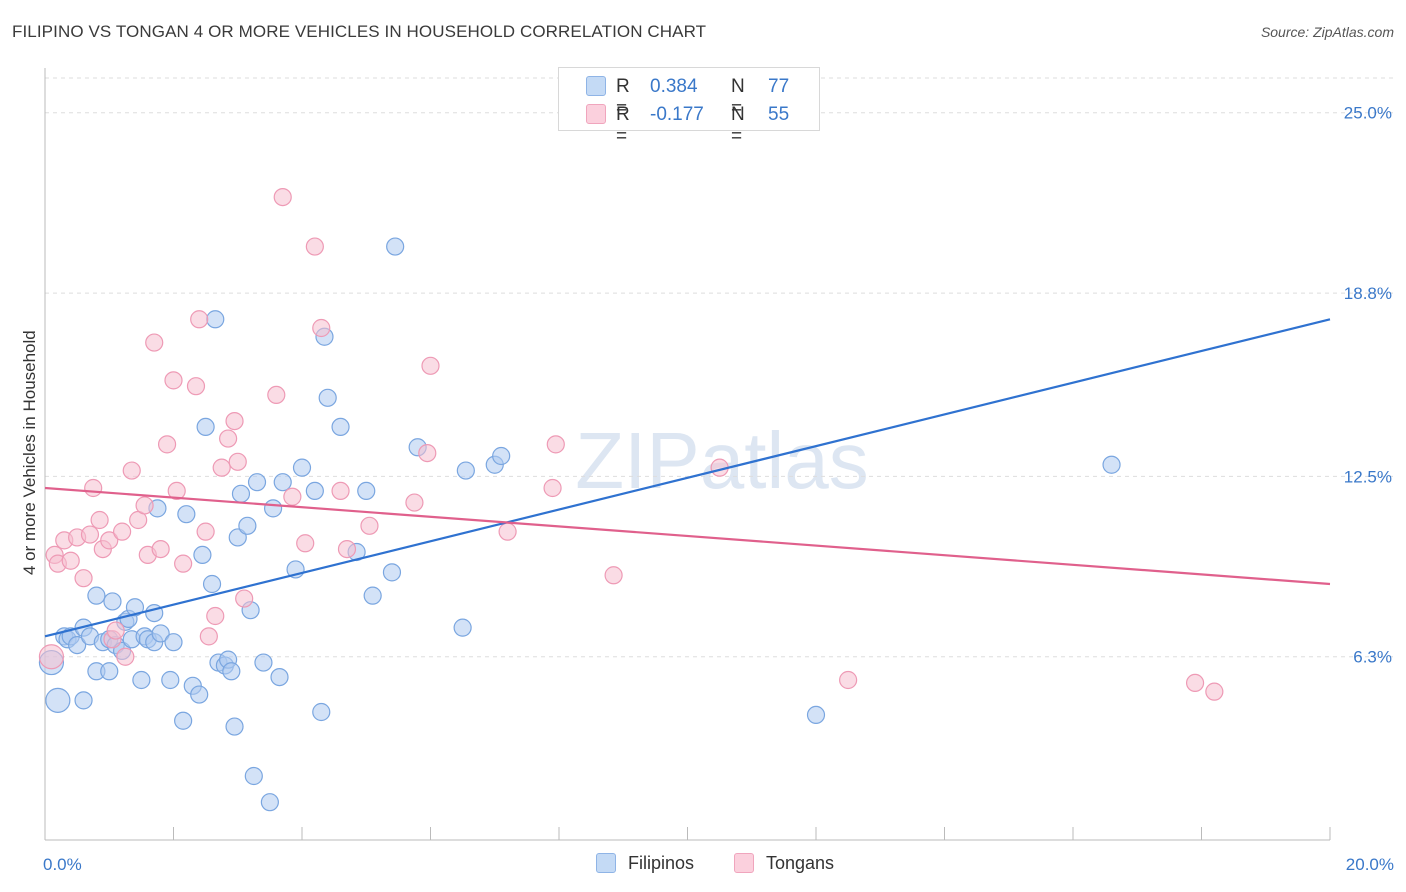 Image resolution: width=1406 pixels, height=892 pixels. What do you see at coordinates (779, 114) in the screenshot?
I see `n-value: 55` at bounding box center [779, 114].